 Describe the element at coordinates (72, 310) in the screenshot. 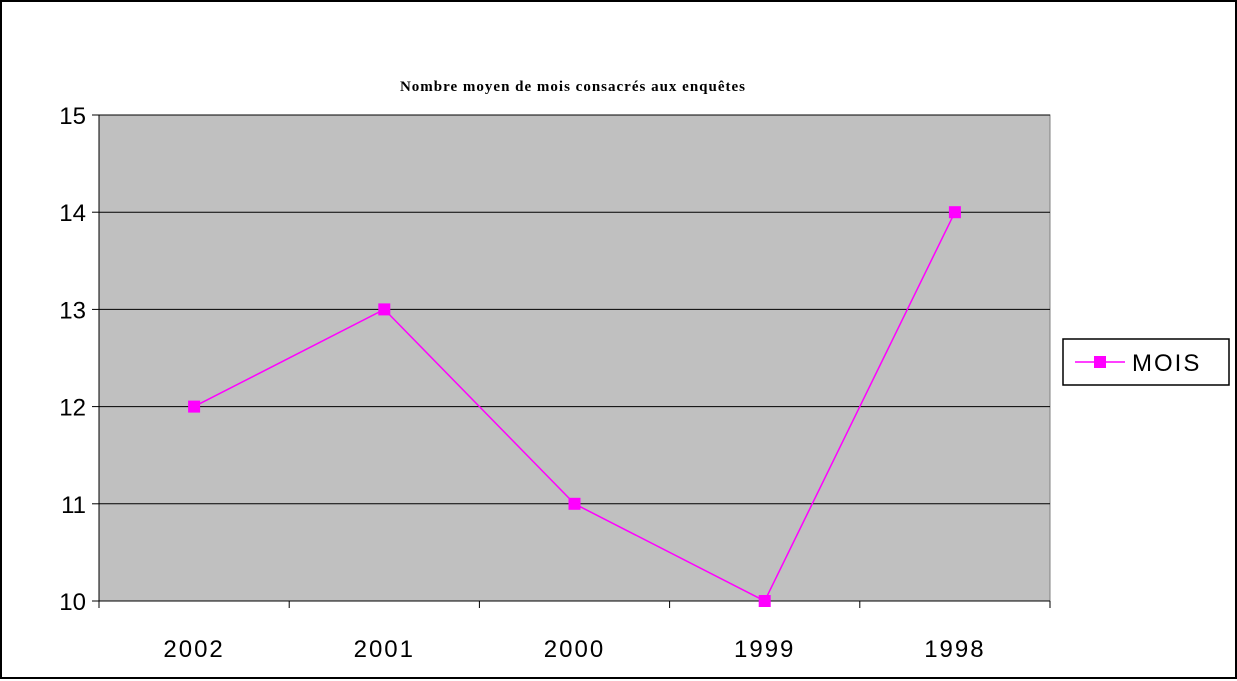

I see `y-tick-label: 13` at that location.